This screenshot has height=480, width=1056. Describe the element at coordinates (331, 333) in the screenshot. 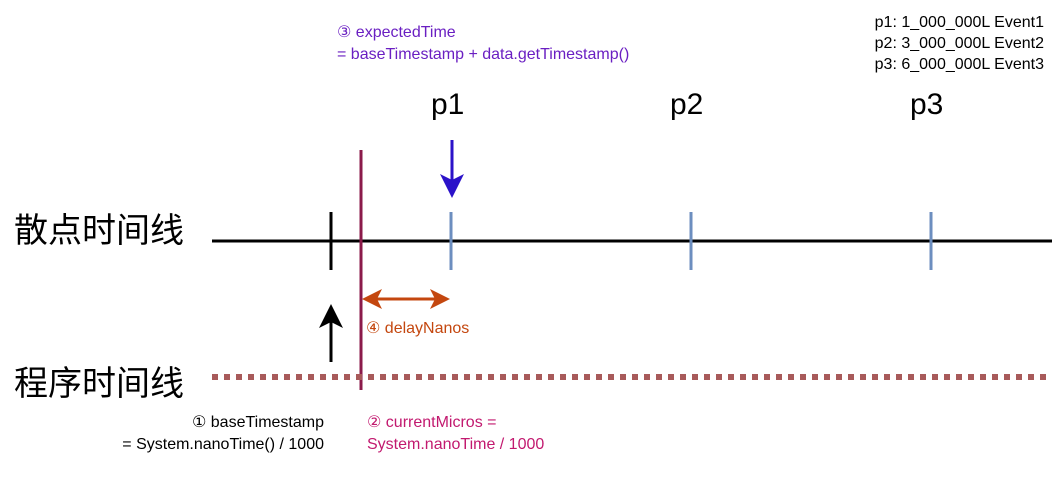

I see `base-up-arrow` at that location.